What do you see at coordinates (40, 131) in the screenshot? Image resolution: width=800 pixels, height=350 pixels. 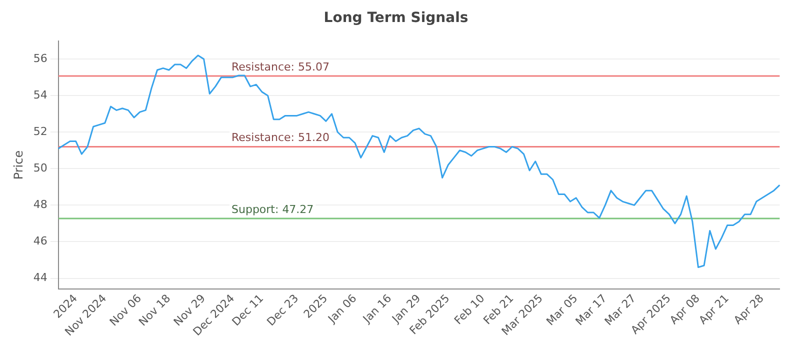 I see `y-tick-label: 52` at bounding box center [40, 131].